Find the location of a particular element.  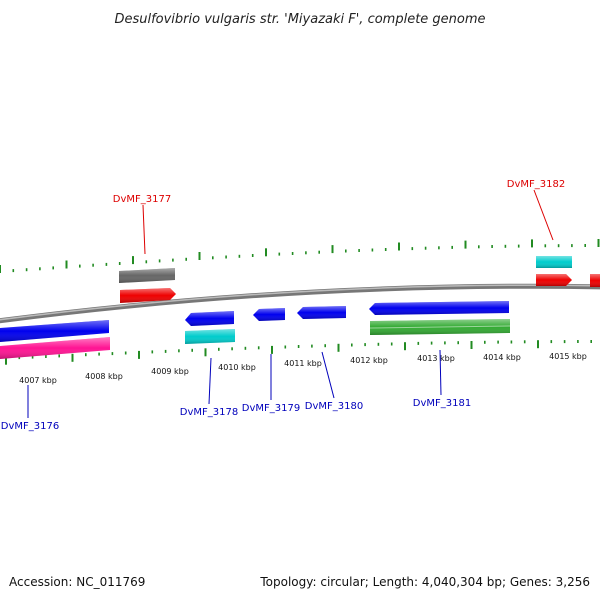

genome-backbone is located at coordinates (300, 303).